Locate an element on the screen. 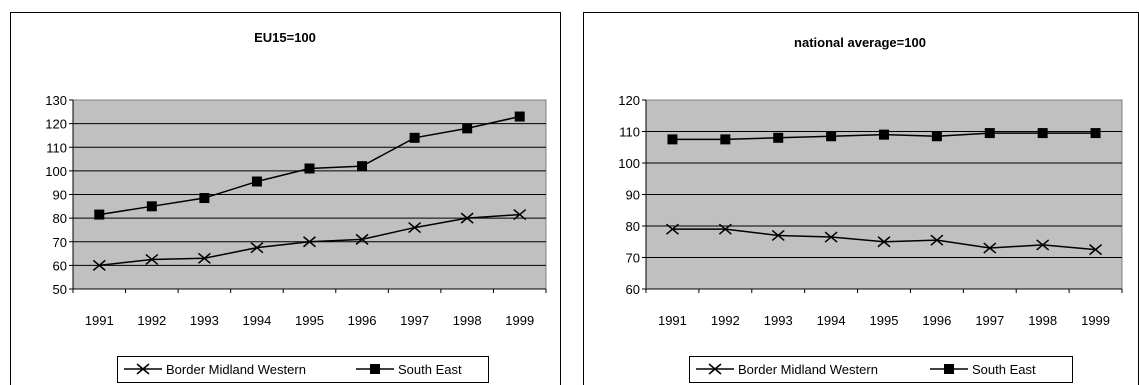  y-tick-label: 130 is located at coordinates (56, 100).